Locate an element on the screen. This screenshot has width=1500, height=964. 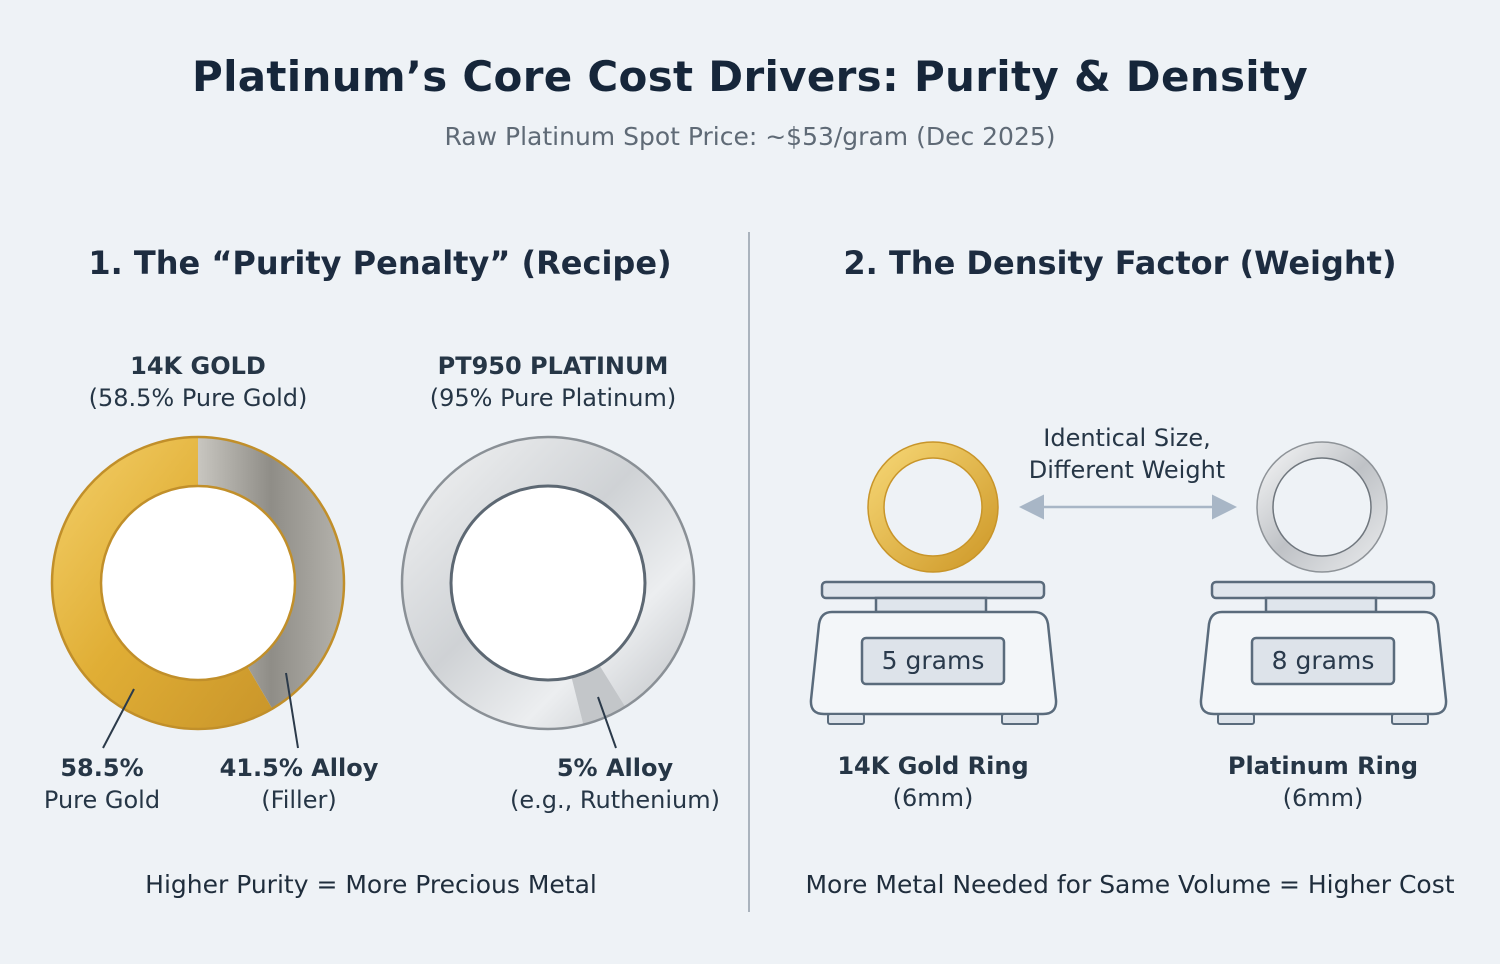
gold-pure-label-text: Pure Gold is located at coordinates (102, 800).